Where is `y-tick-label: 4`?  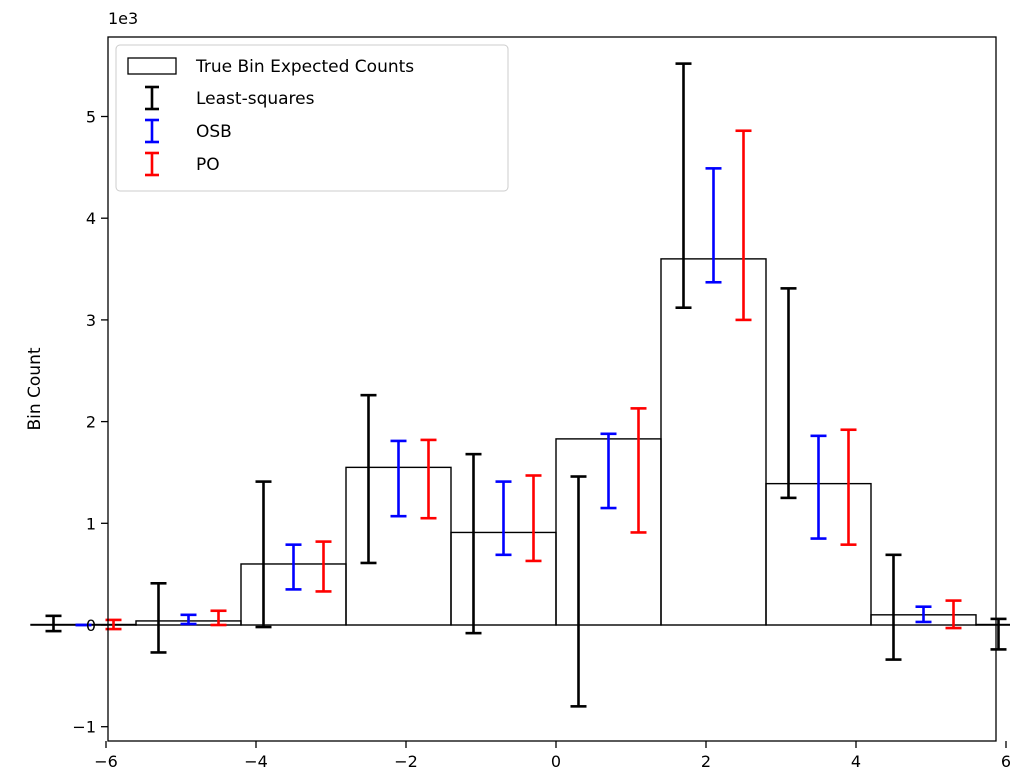 y-tick-label: 4 is located at coordinates (91, 218).